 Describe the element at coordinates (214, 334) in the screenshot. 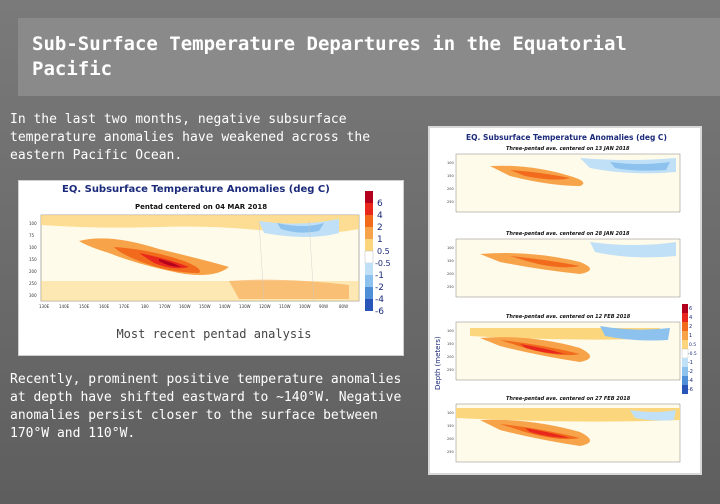

I see `recent-figure-caption: Most recent pentad analysis` at that location.